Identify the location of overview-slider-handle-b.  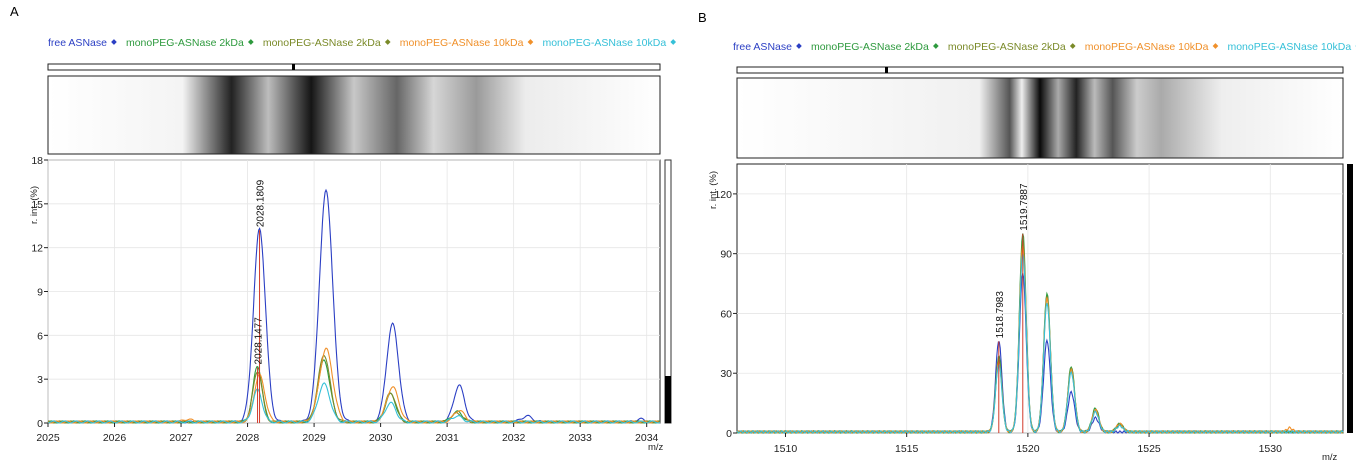
(886, 70).